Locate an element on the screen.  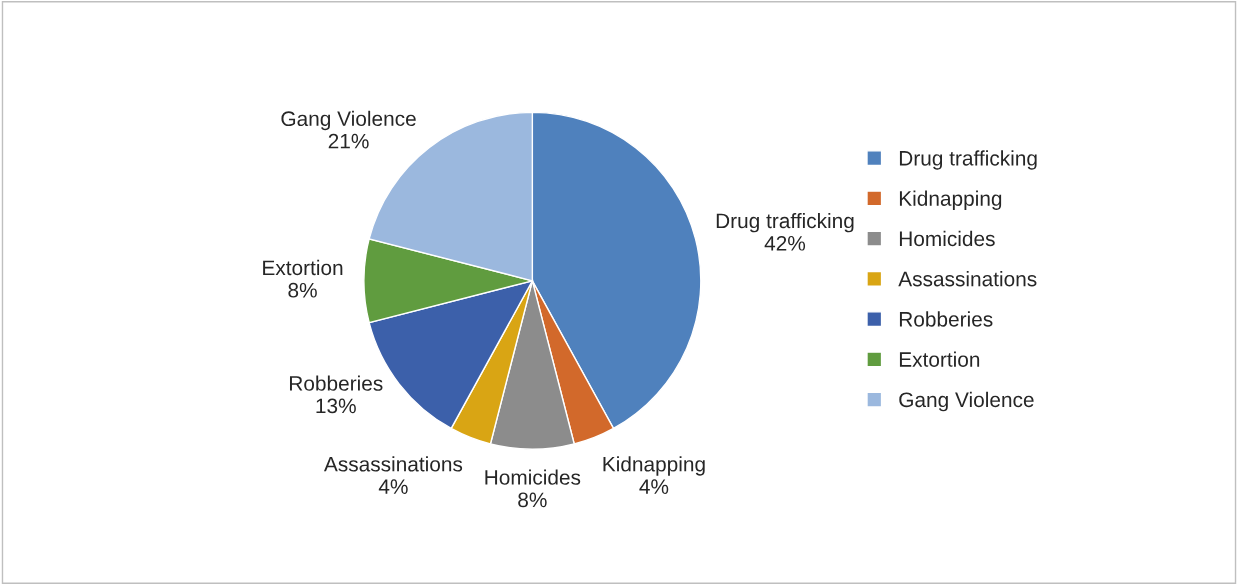
data-label: 42% is located at coordinates (785, 243).